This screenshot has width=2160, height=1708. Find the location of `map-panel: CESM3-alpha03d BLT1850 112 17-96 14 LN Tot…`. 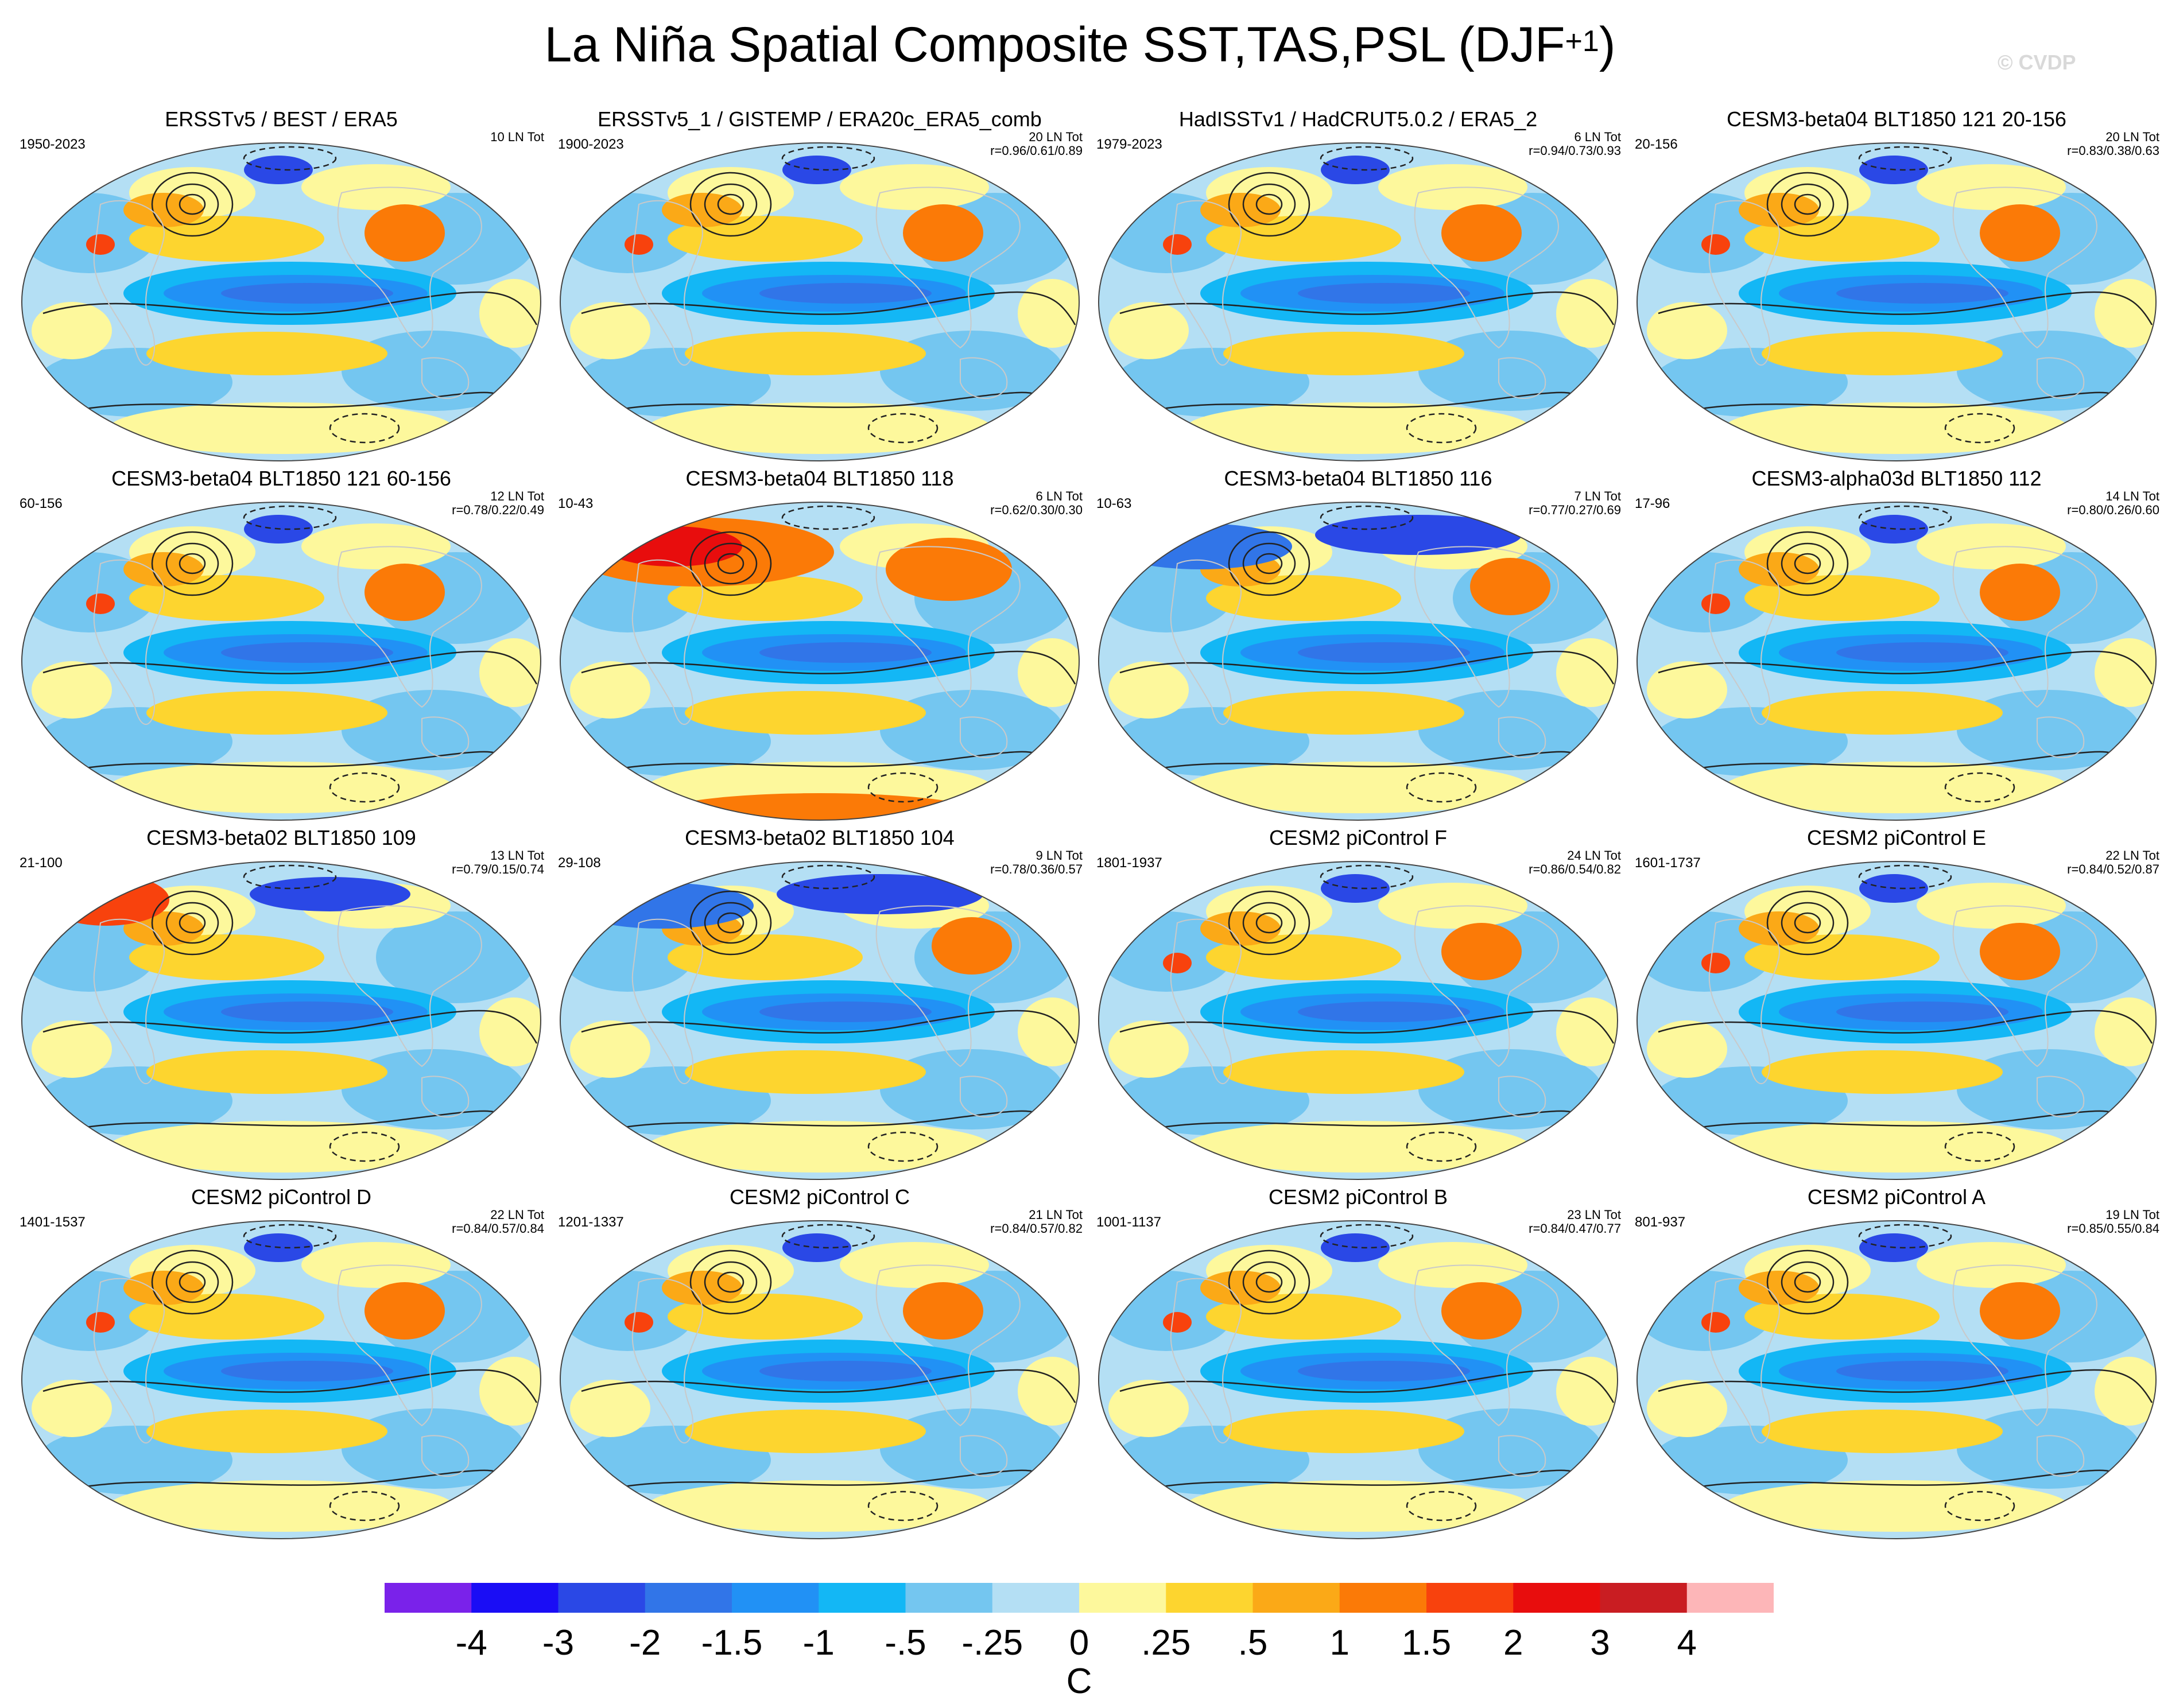

map-panel: CESM3-alpha03d BLT1850 112 17-96 14 LN Tot… is located at coordinates (1893, 644).